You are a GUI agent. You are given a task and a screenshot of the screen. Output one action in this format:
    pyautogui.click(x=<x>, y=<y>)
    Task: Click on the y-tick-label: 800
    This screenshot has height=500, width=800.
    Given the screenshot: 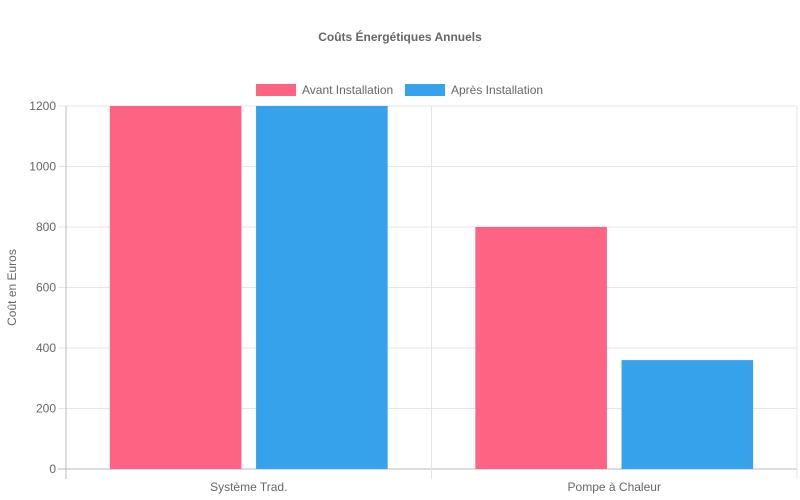 What is the action you would take?
    pyautogui.click(x=46, y=227)
    